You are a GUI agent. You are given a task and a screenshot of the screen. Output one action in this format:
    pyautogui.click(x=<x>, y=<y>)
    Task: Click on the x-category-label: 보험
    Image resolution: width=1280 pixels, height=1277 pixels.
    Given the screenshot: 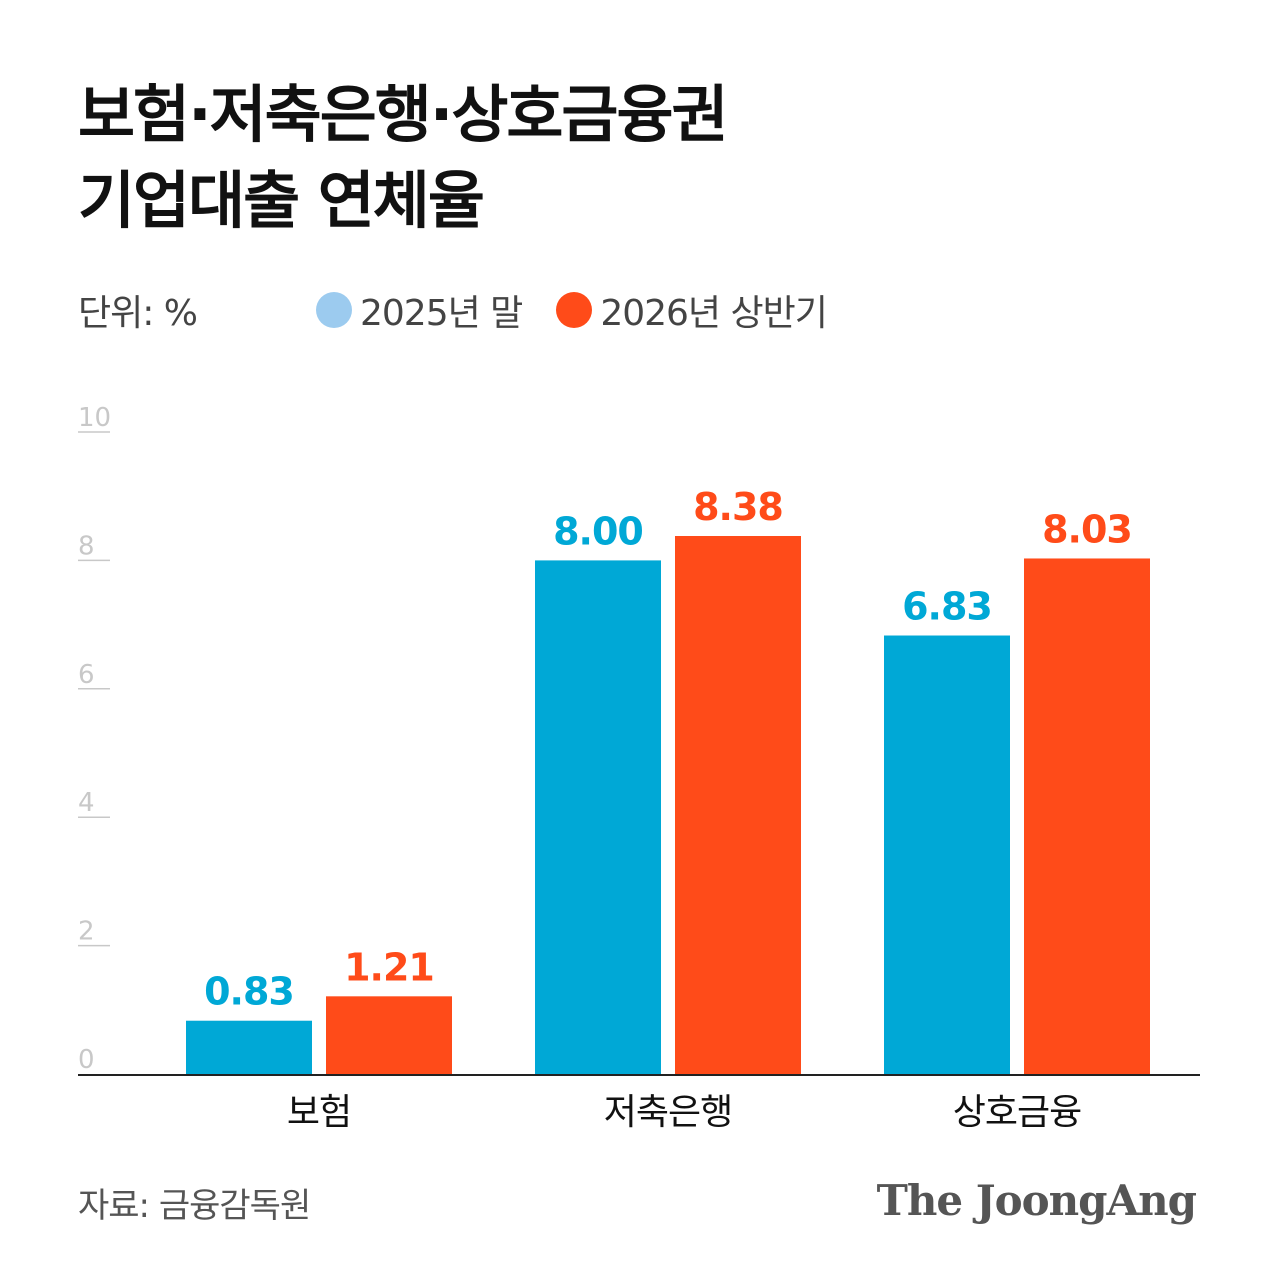 What is the action you would take?
    pyautogui.click(x=319, y=1112)
    